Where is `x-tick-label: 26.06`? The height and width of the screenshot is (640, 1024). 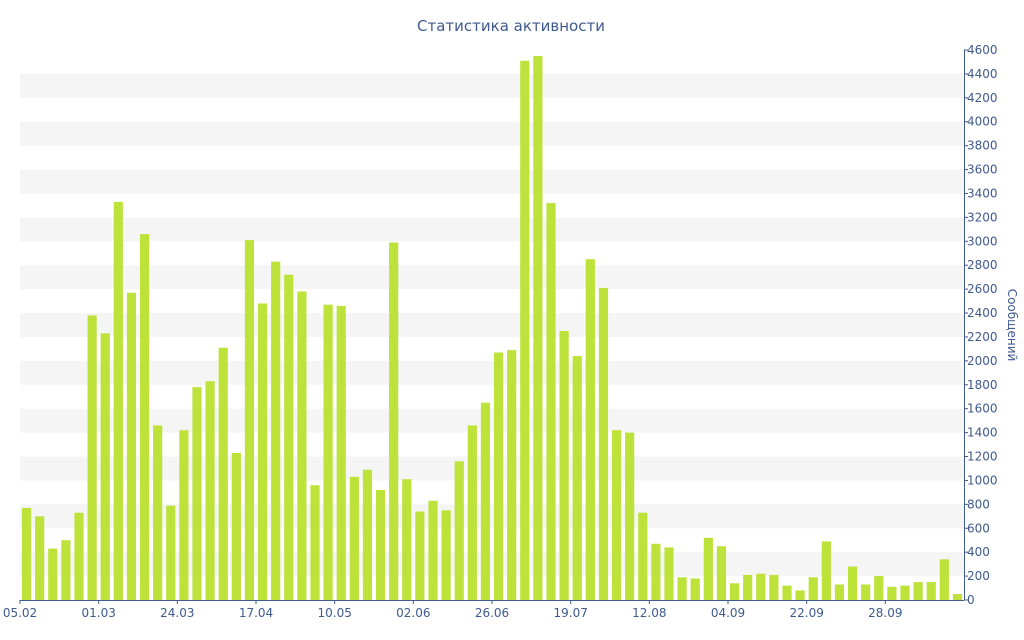 x-tick-label: 26.06 is located at coordinates (492, 613).